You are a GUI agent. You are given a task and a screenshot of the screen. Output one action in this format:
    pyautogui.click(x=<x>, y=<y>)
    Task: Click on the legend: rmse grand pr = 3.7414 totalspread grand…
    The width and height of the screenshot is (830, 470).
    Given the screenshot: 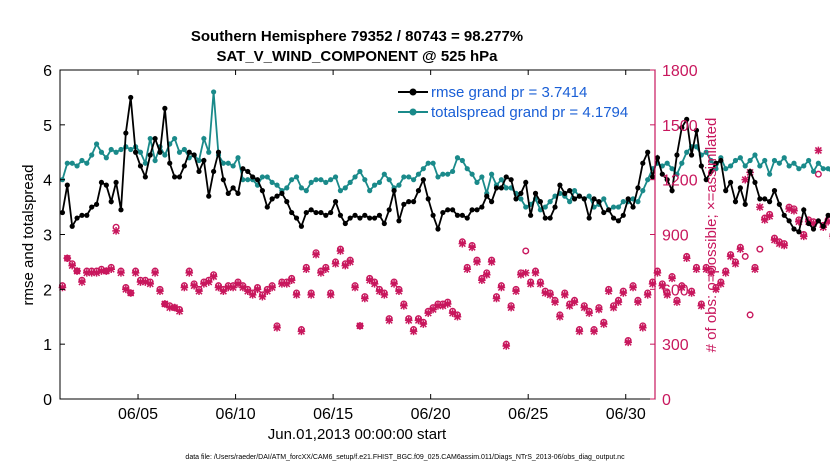 What is the action you would take?
    pyautogui.click(x=522, y=101)
    